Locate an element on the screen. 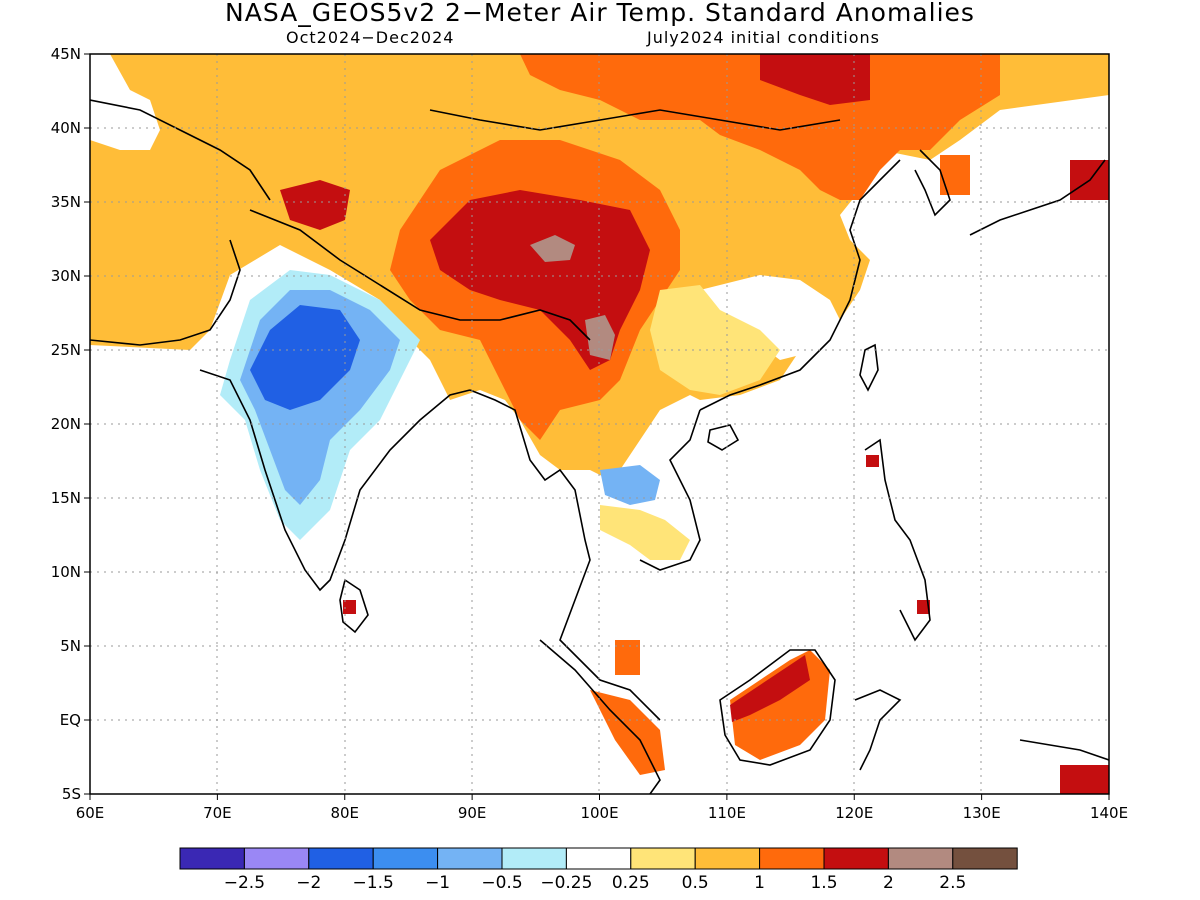 The image size is (1200, 900). lat-tick-label: EQ is located at coordinates (70, 720).